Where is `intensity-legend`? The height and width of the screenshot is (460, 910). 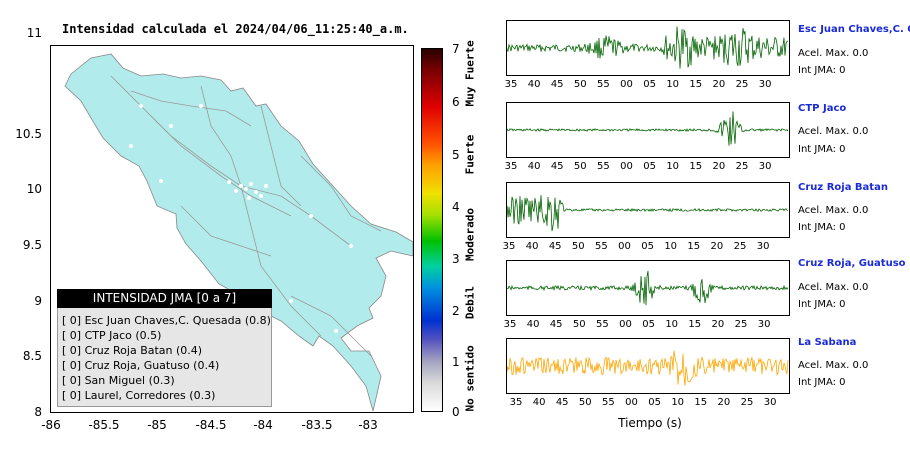 intensity-legend is located at coordinates (164, 348).